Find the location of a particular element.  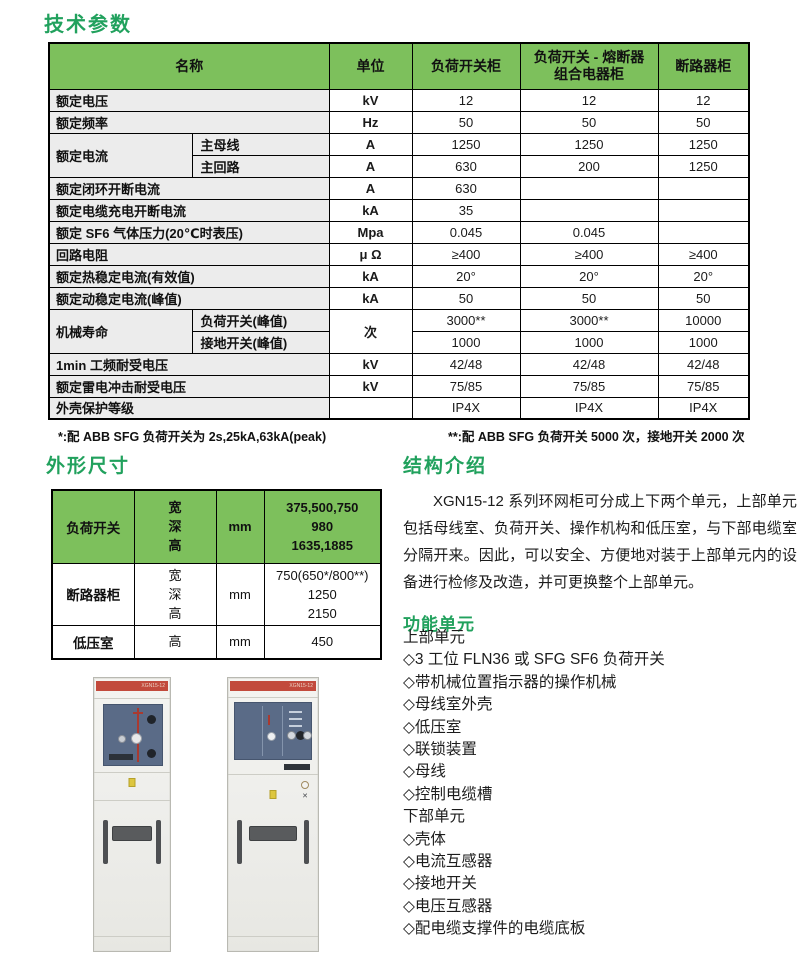

cell-value: 42/48 is located at coordinates (466, 364).